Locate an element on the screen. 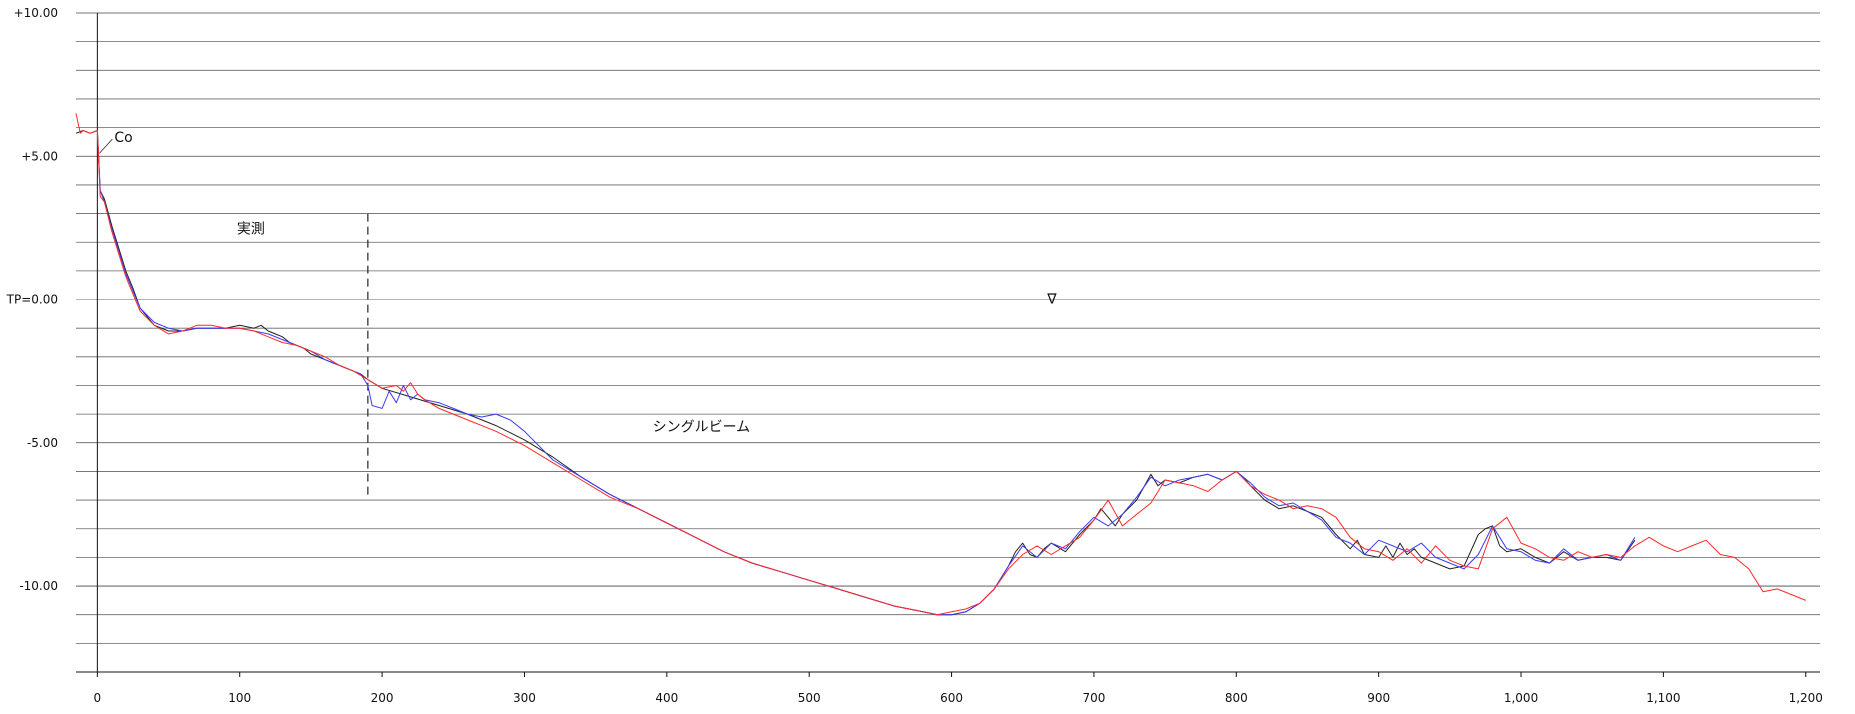 The height and width of the screenshot is (714, 1855). x-tick-label: 900 is located at coordinates (1378, 698).